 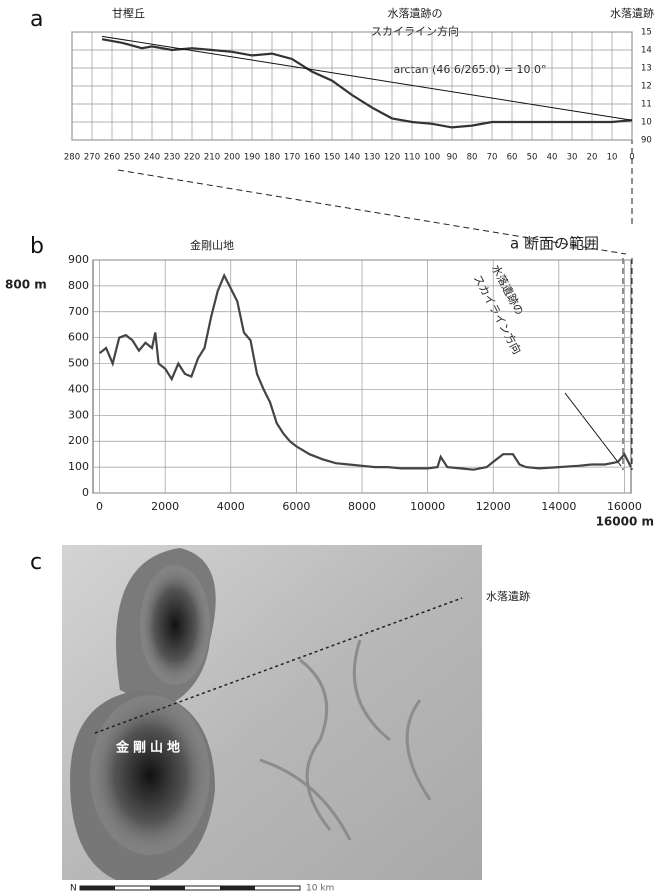 What do you see at coordinates (212, 158) in the screenshot?
I see `x-tick-label: 210` at bounding box center [212, 158].